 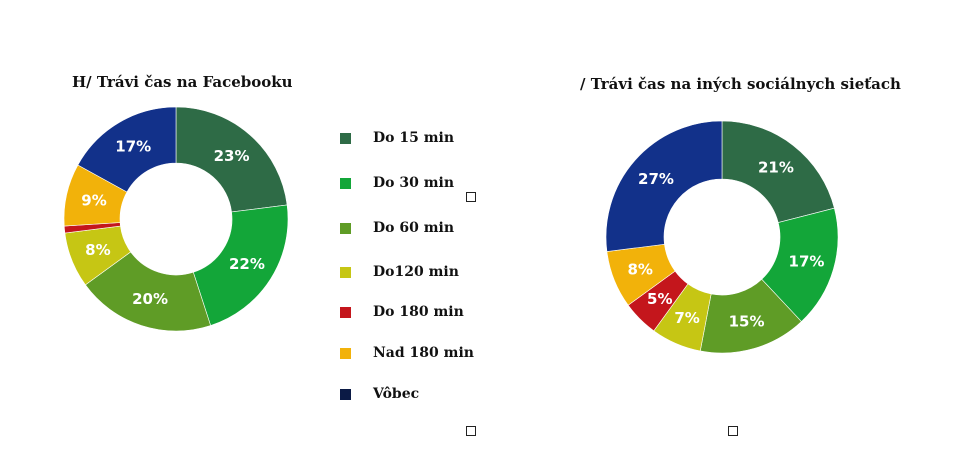 I want to click on data-label: 23%, so click(x=232, y=156).